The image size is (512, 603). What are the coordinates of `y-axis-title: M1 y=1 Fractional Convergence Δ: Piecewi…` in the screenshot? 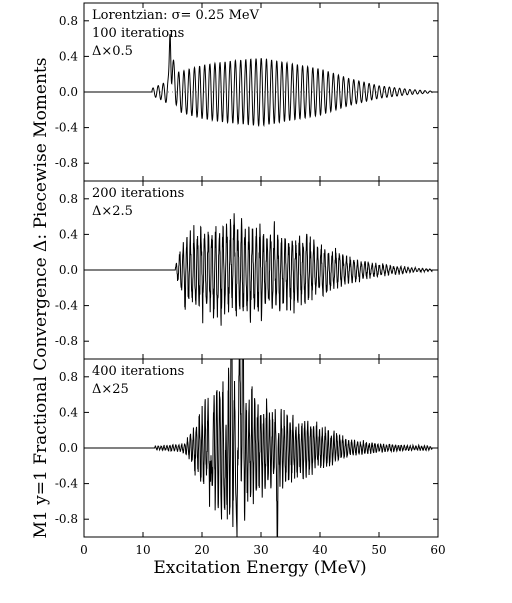 It's located at (41, 298).